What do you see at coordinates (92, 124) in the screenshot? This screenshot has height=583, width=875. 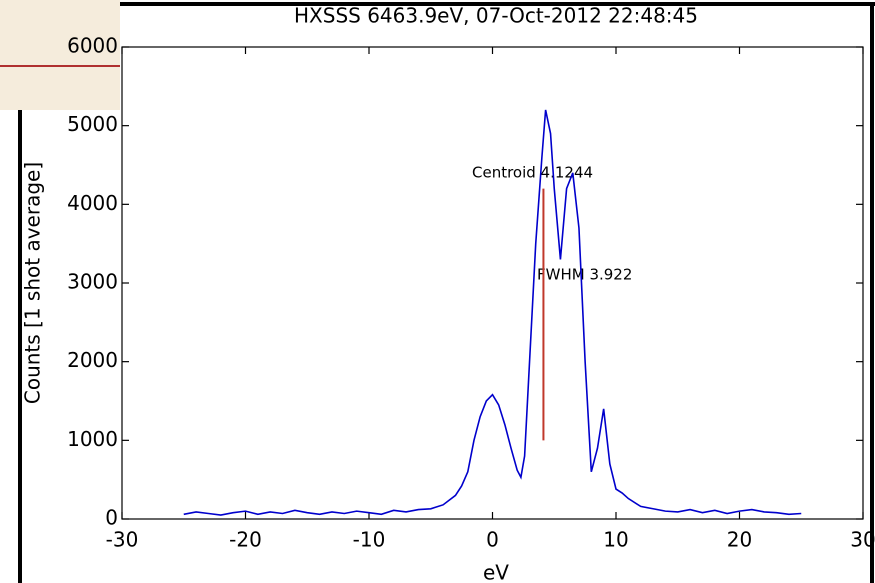 I see `y-tick-label: 5000` at bounding box center [92, 124].